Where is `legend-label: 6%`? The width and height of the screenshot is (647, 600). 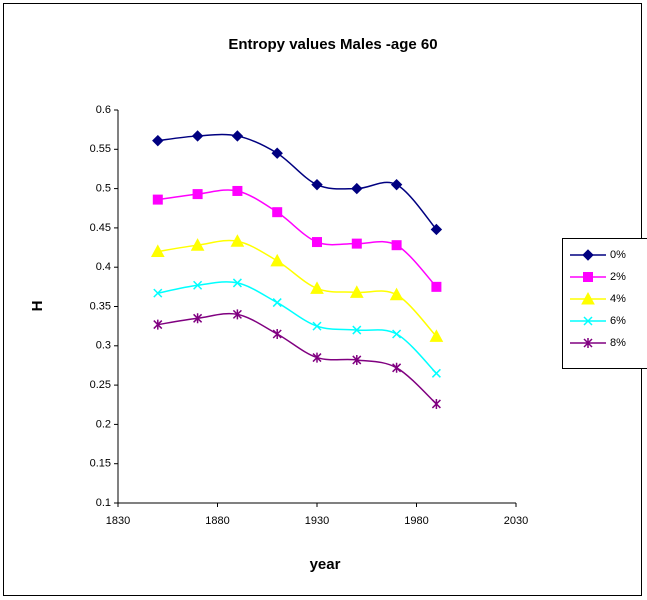 legend-label: 6% is located at coordinates (618, 321).